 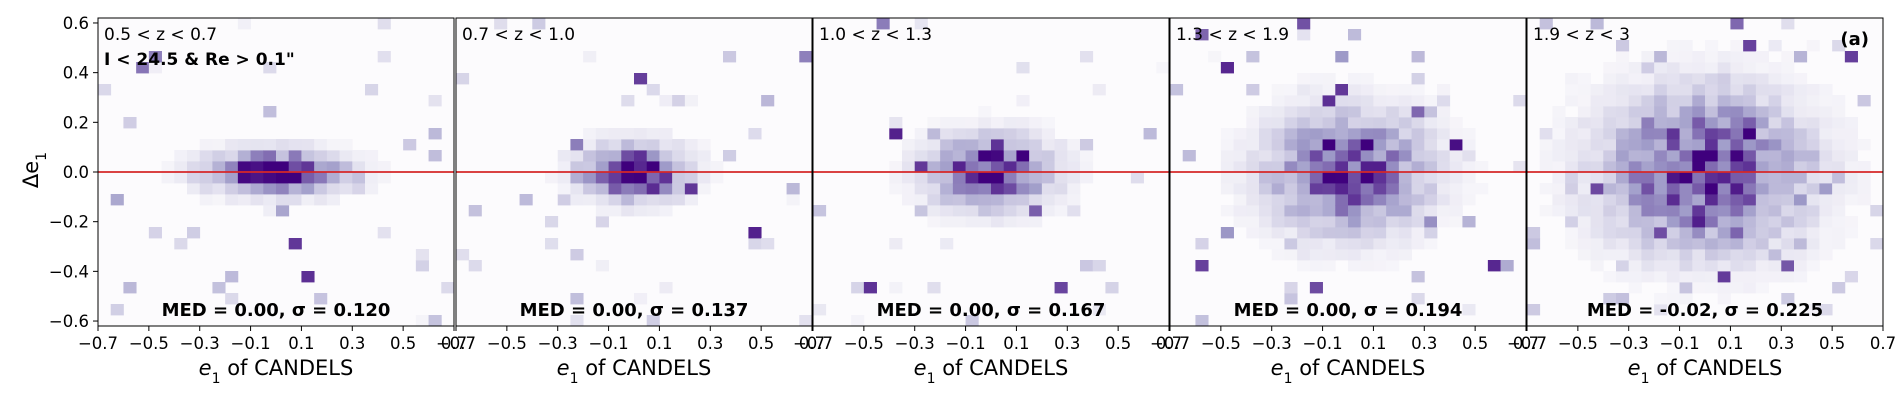 What do you see at coordinates (634, 172) in the screenshot?
I see `plot-frame` at bounding box center [634, 172].